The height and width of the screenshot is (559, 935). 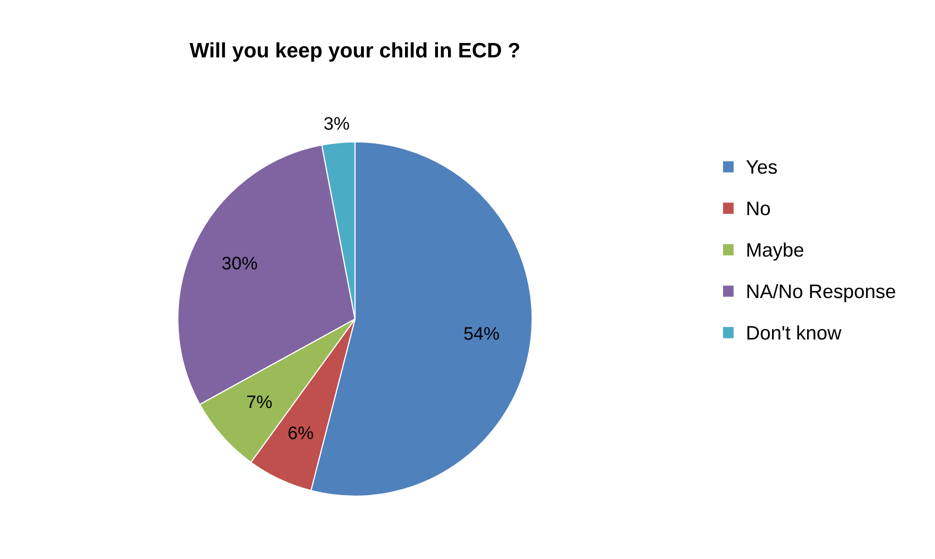 I want to click on legend-label: No, so click(x=758, y=209).